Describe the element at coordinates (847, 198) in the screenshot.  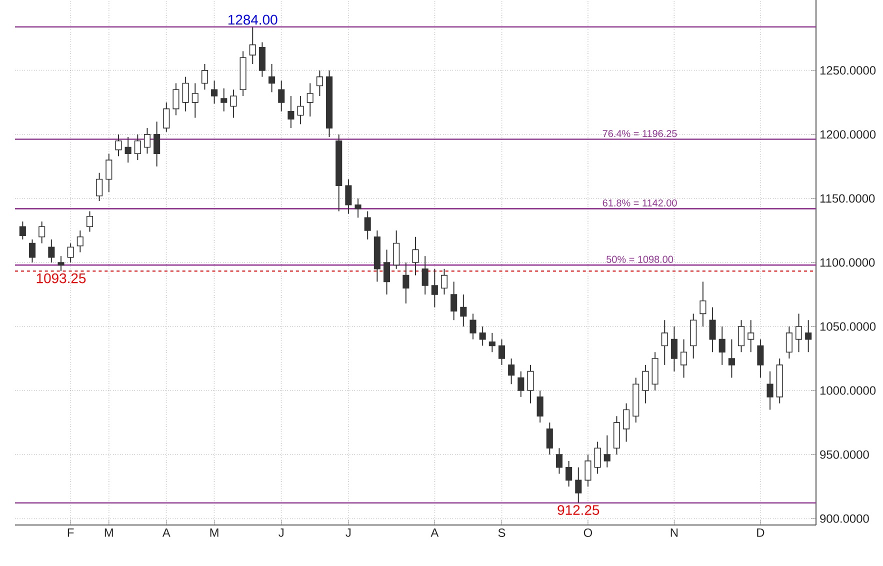
I see `y-tick-label: 1150.0000` at that location.